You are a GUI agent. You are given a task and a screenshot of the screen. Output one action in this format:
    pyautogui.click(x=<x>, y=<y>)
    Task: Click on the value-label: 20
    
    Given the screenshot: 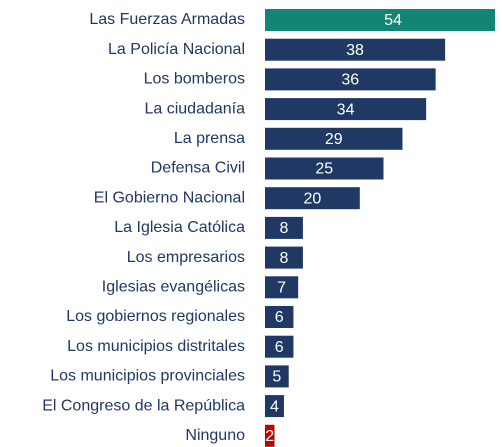 What is the action you would take?
    pyautogui.click(x=313, y=198)
    